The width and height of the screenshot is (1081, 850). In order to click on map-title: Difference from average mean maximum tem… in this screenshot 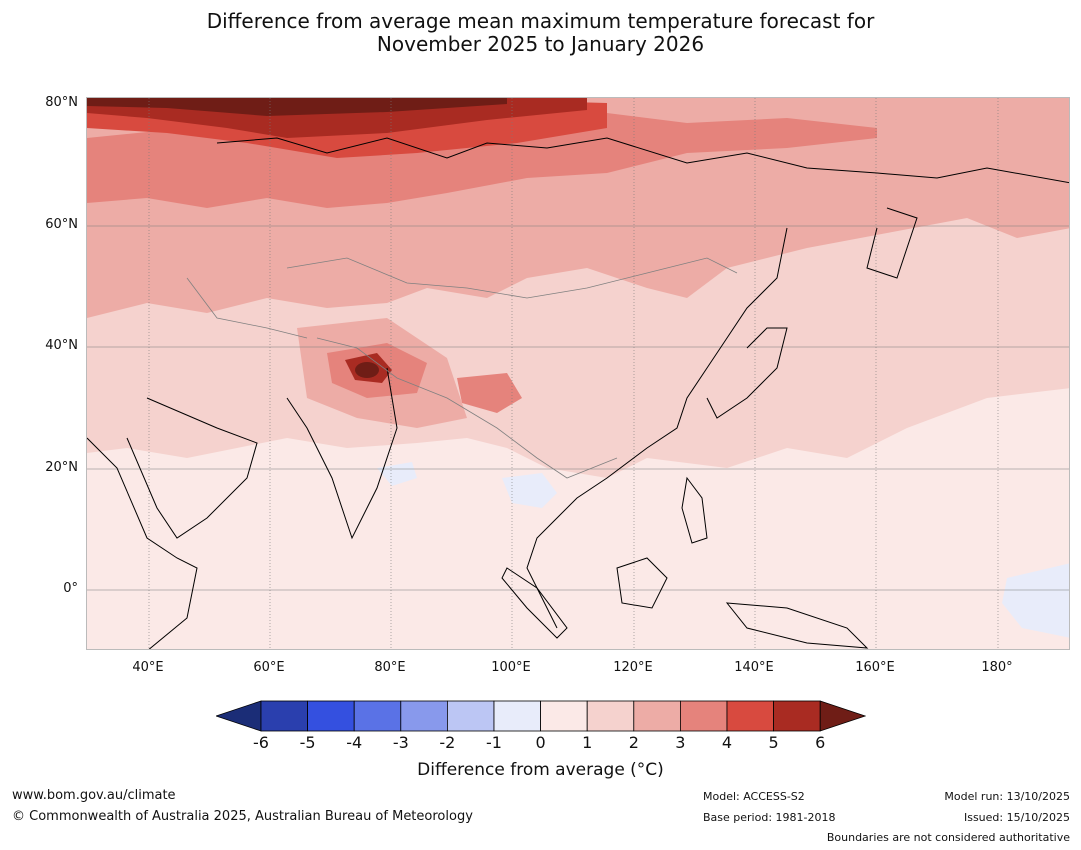, I will do `click(540, 33)`.